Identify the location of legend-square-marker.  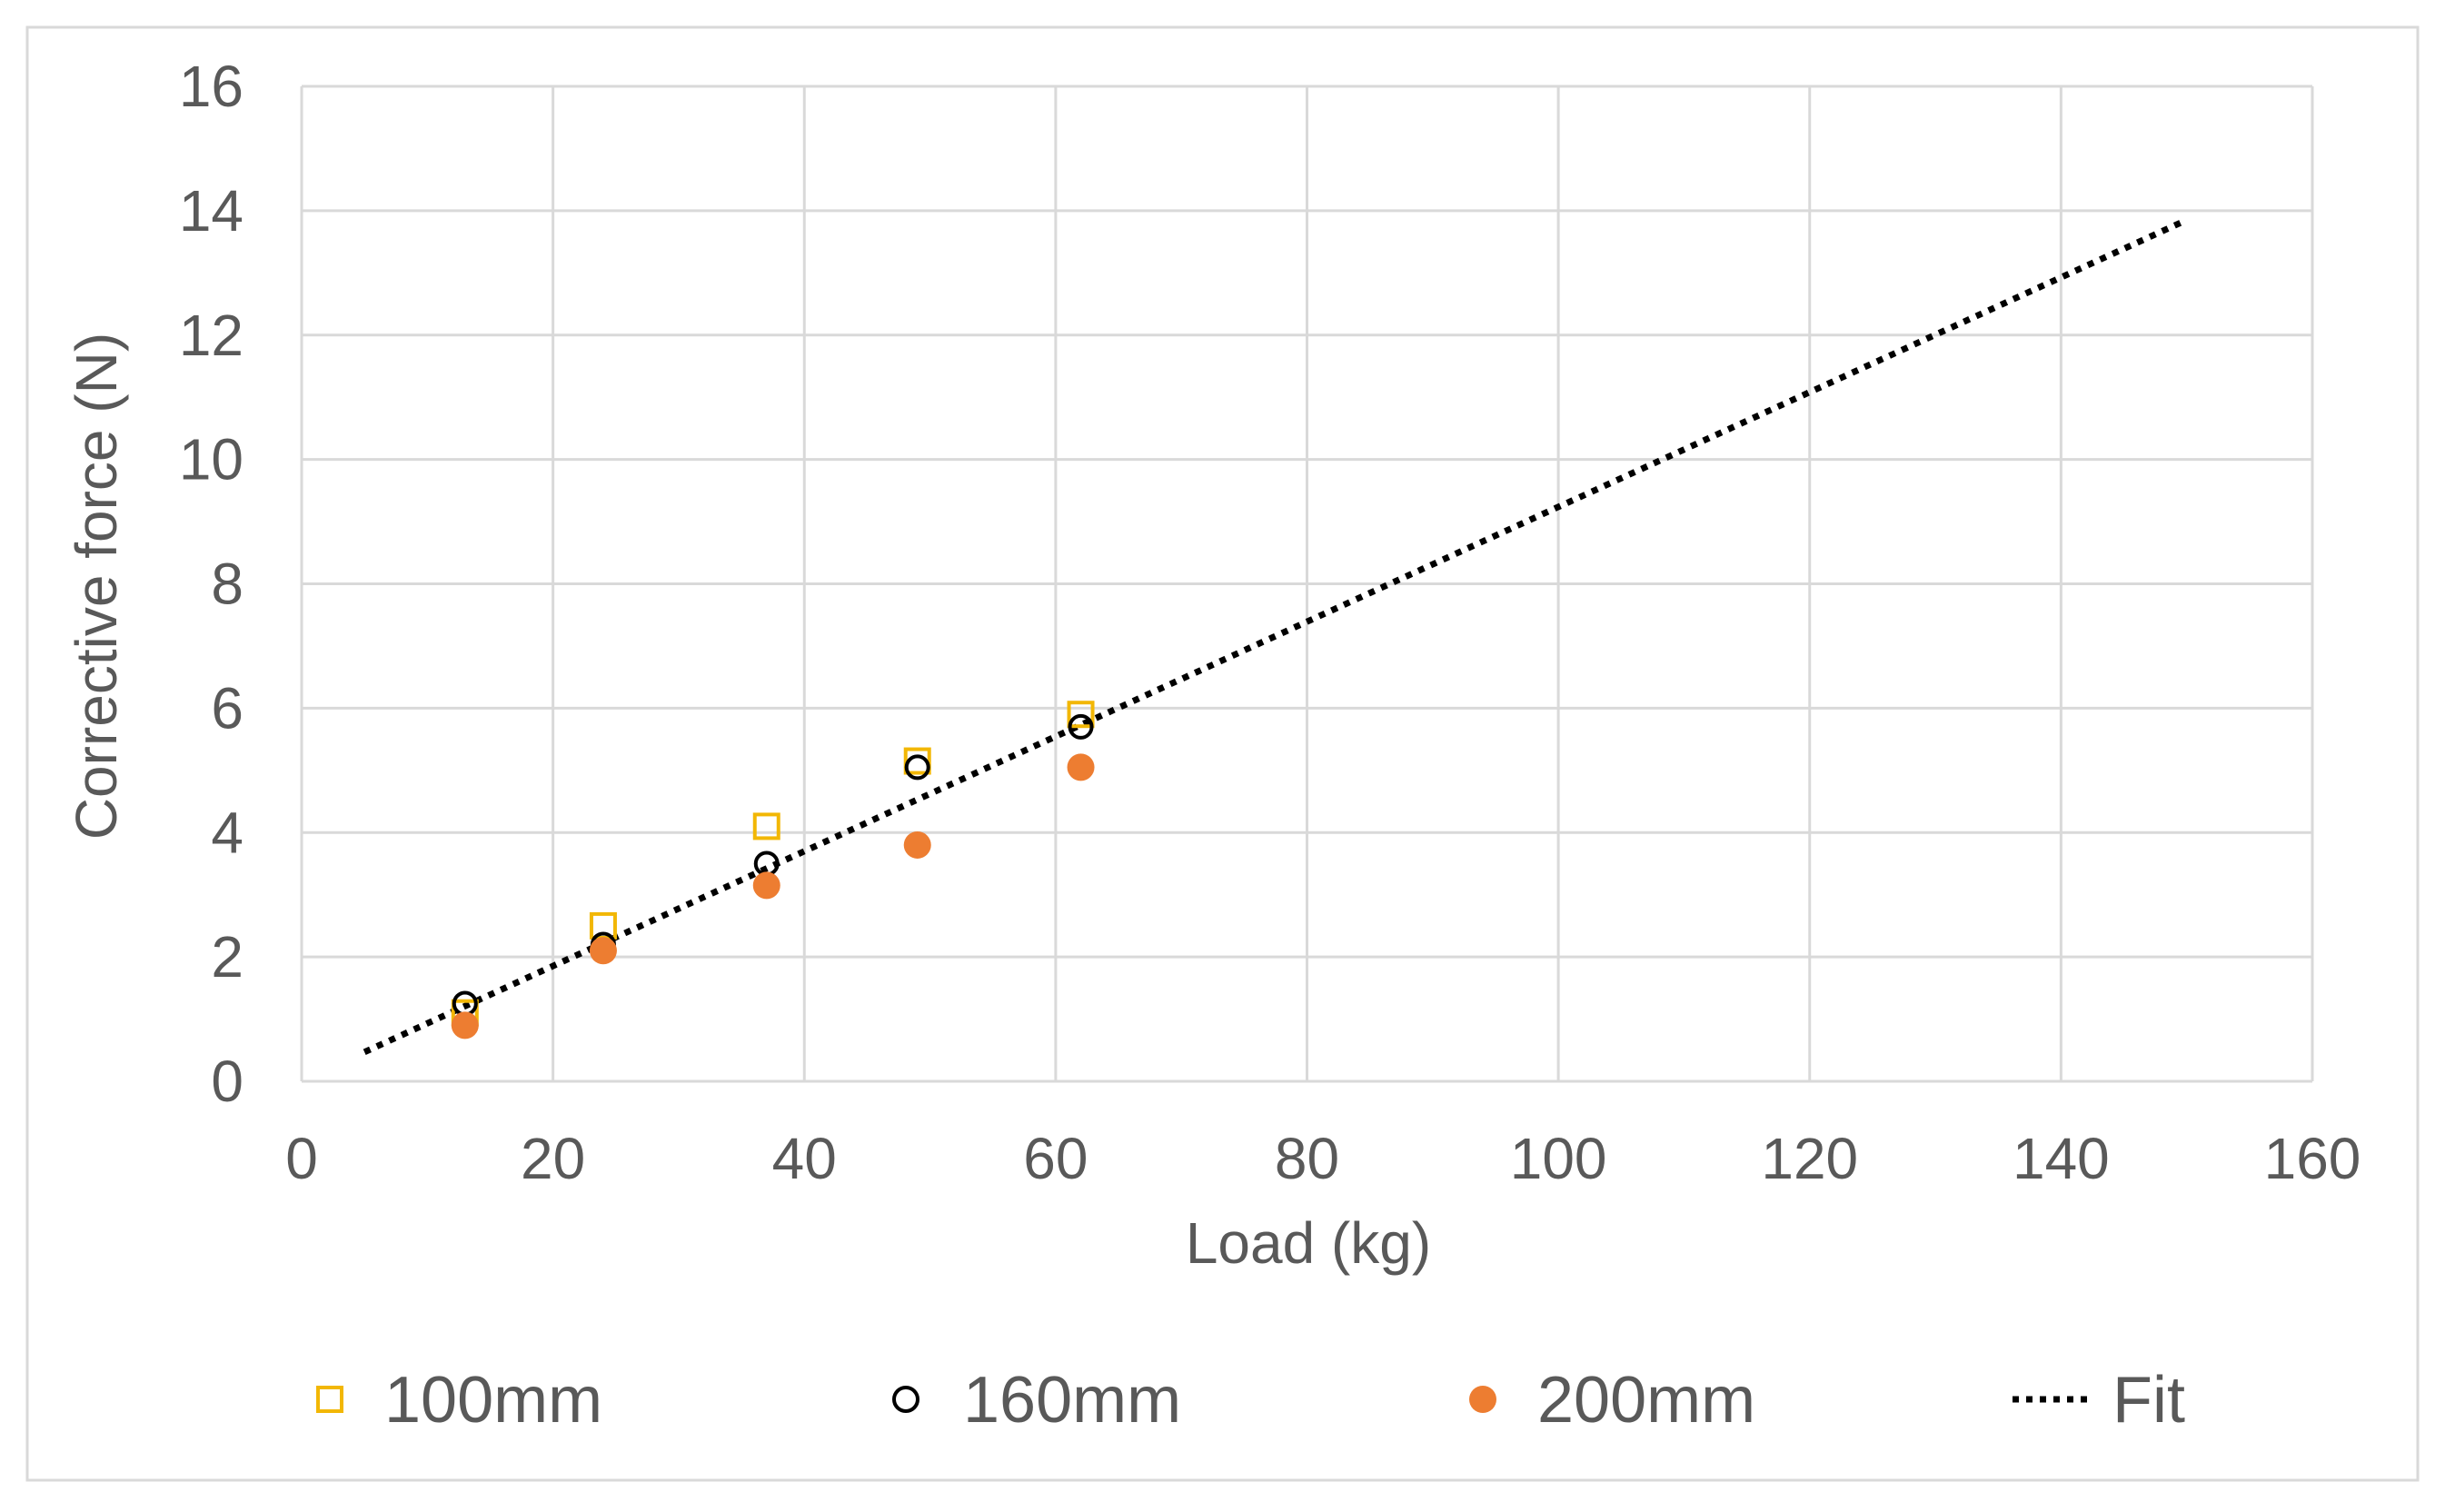
(330, 1399).